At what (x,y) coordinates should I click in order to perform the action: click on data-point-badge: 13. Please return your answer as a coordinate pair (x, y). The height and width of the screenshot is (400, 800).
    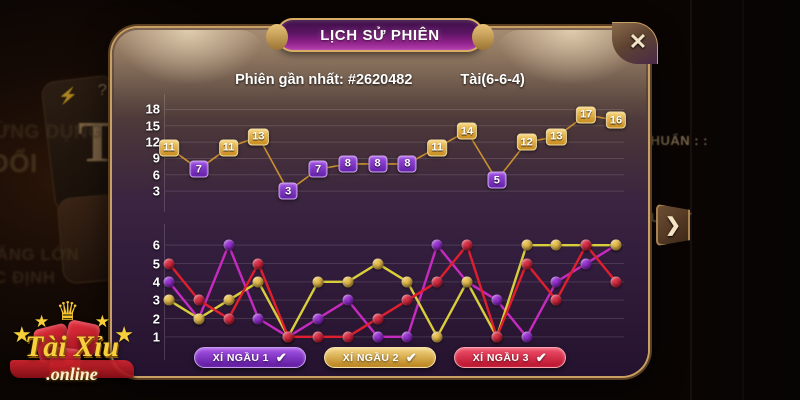
    Looking at the image, I should click on (556, 137).